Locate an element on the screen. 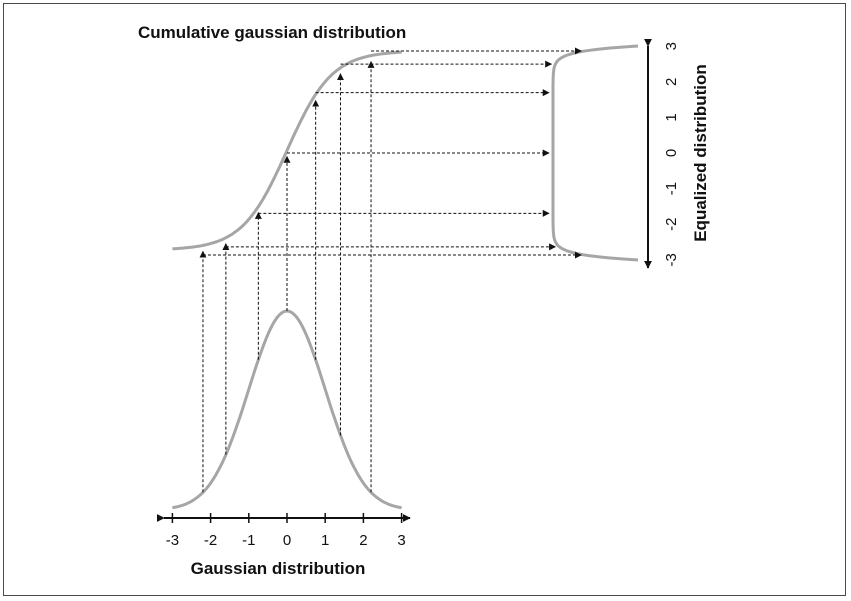 The image size is (851, 601). y-ticks: -3 -2 -1 0 1 2 3 is located at coordinates (671, 154).